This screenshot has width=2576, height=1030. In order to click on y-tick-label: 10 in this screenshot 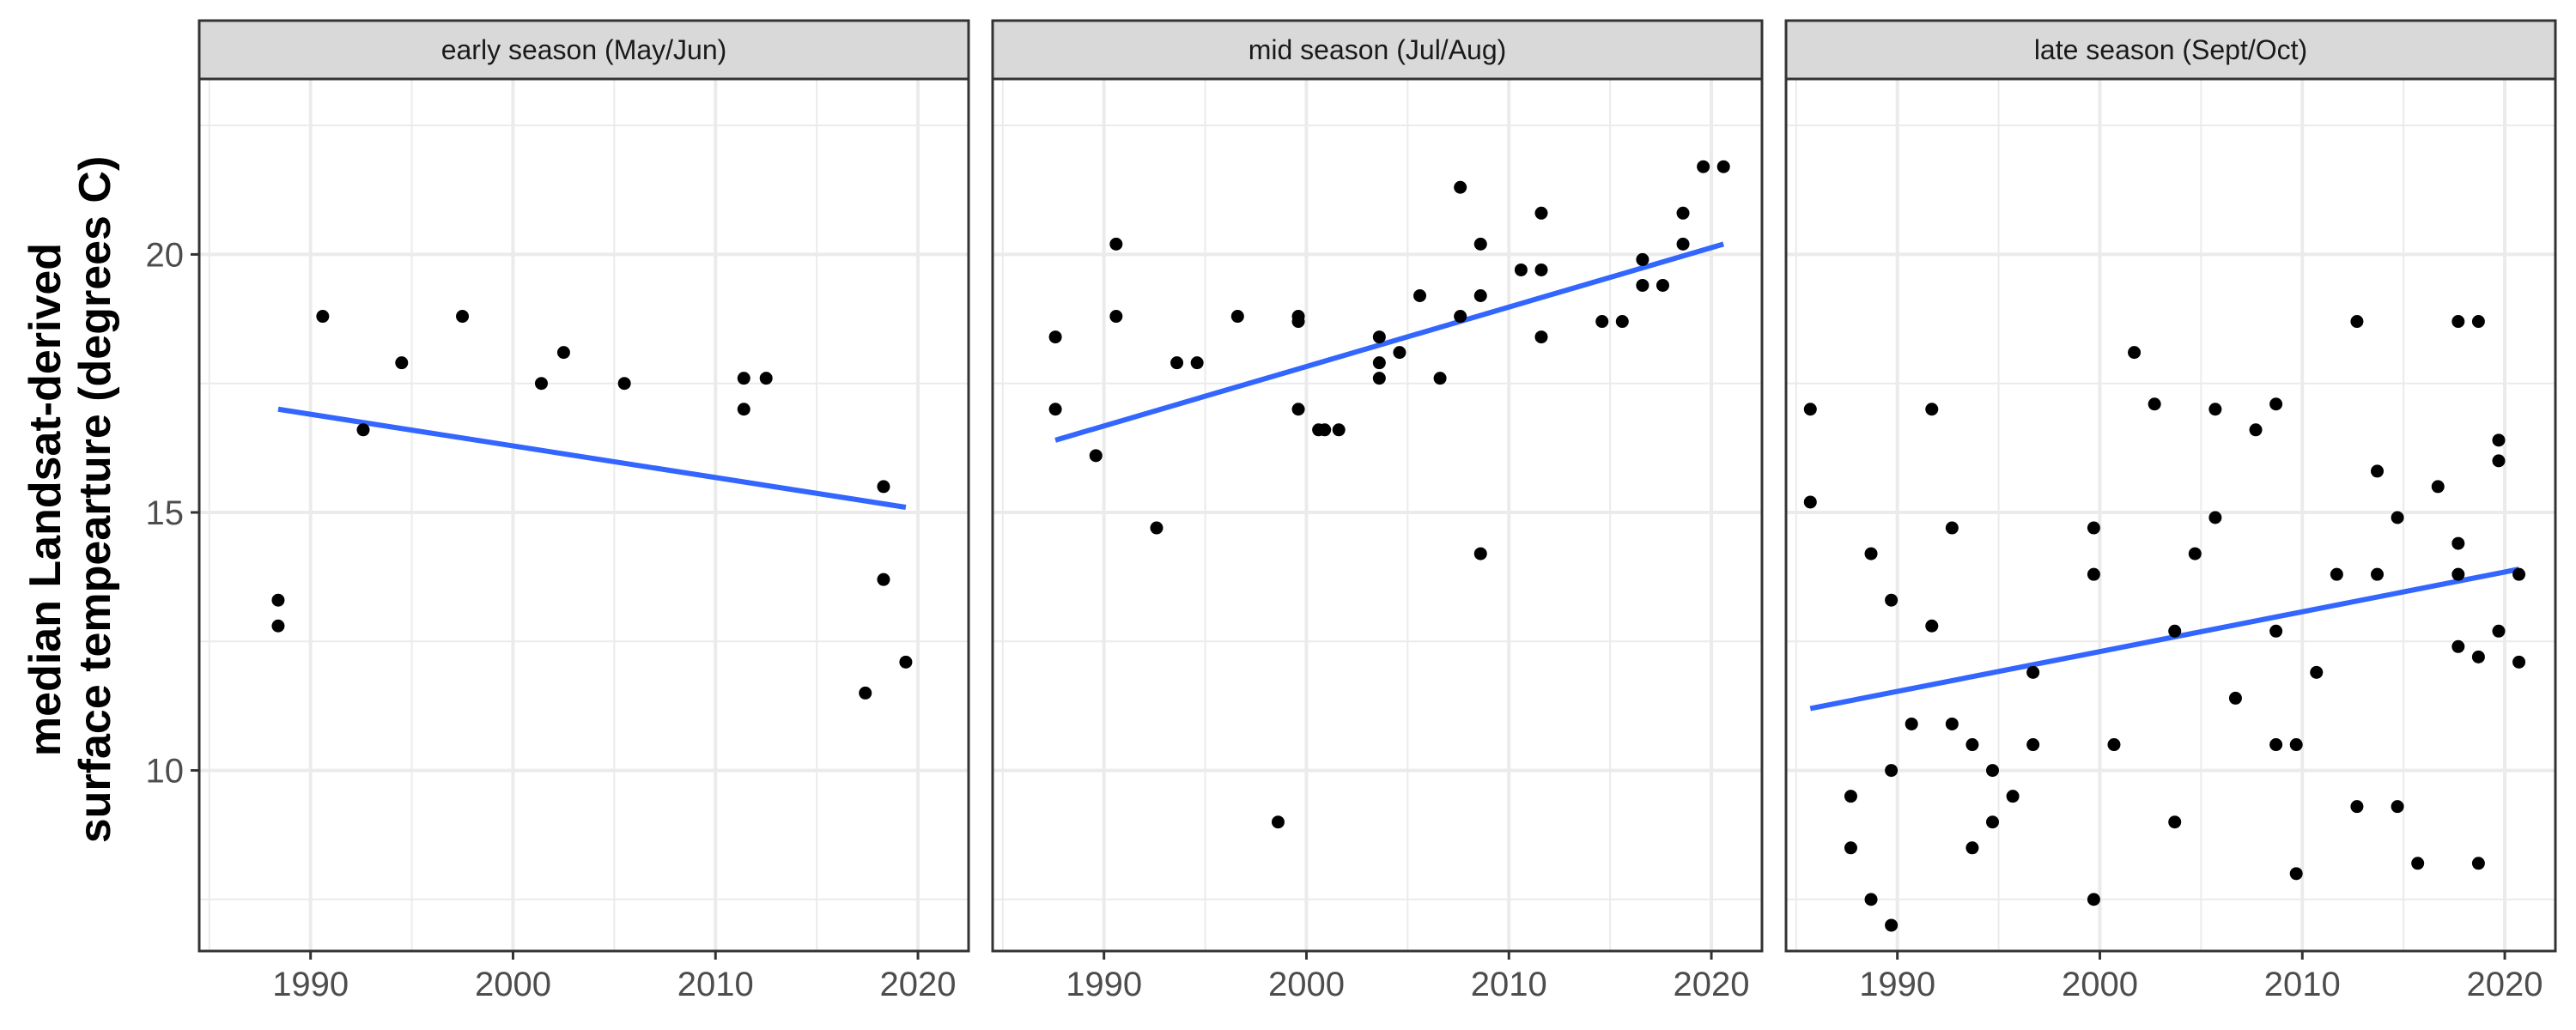, I will do `click(165, 772)`.